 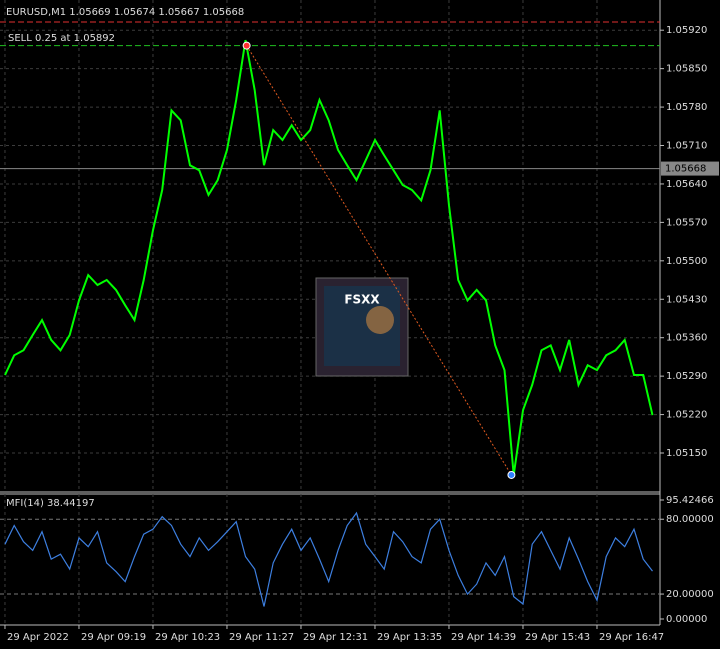 I want to click on y-tick-label: 1.05220, so click(x=686, y=415).